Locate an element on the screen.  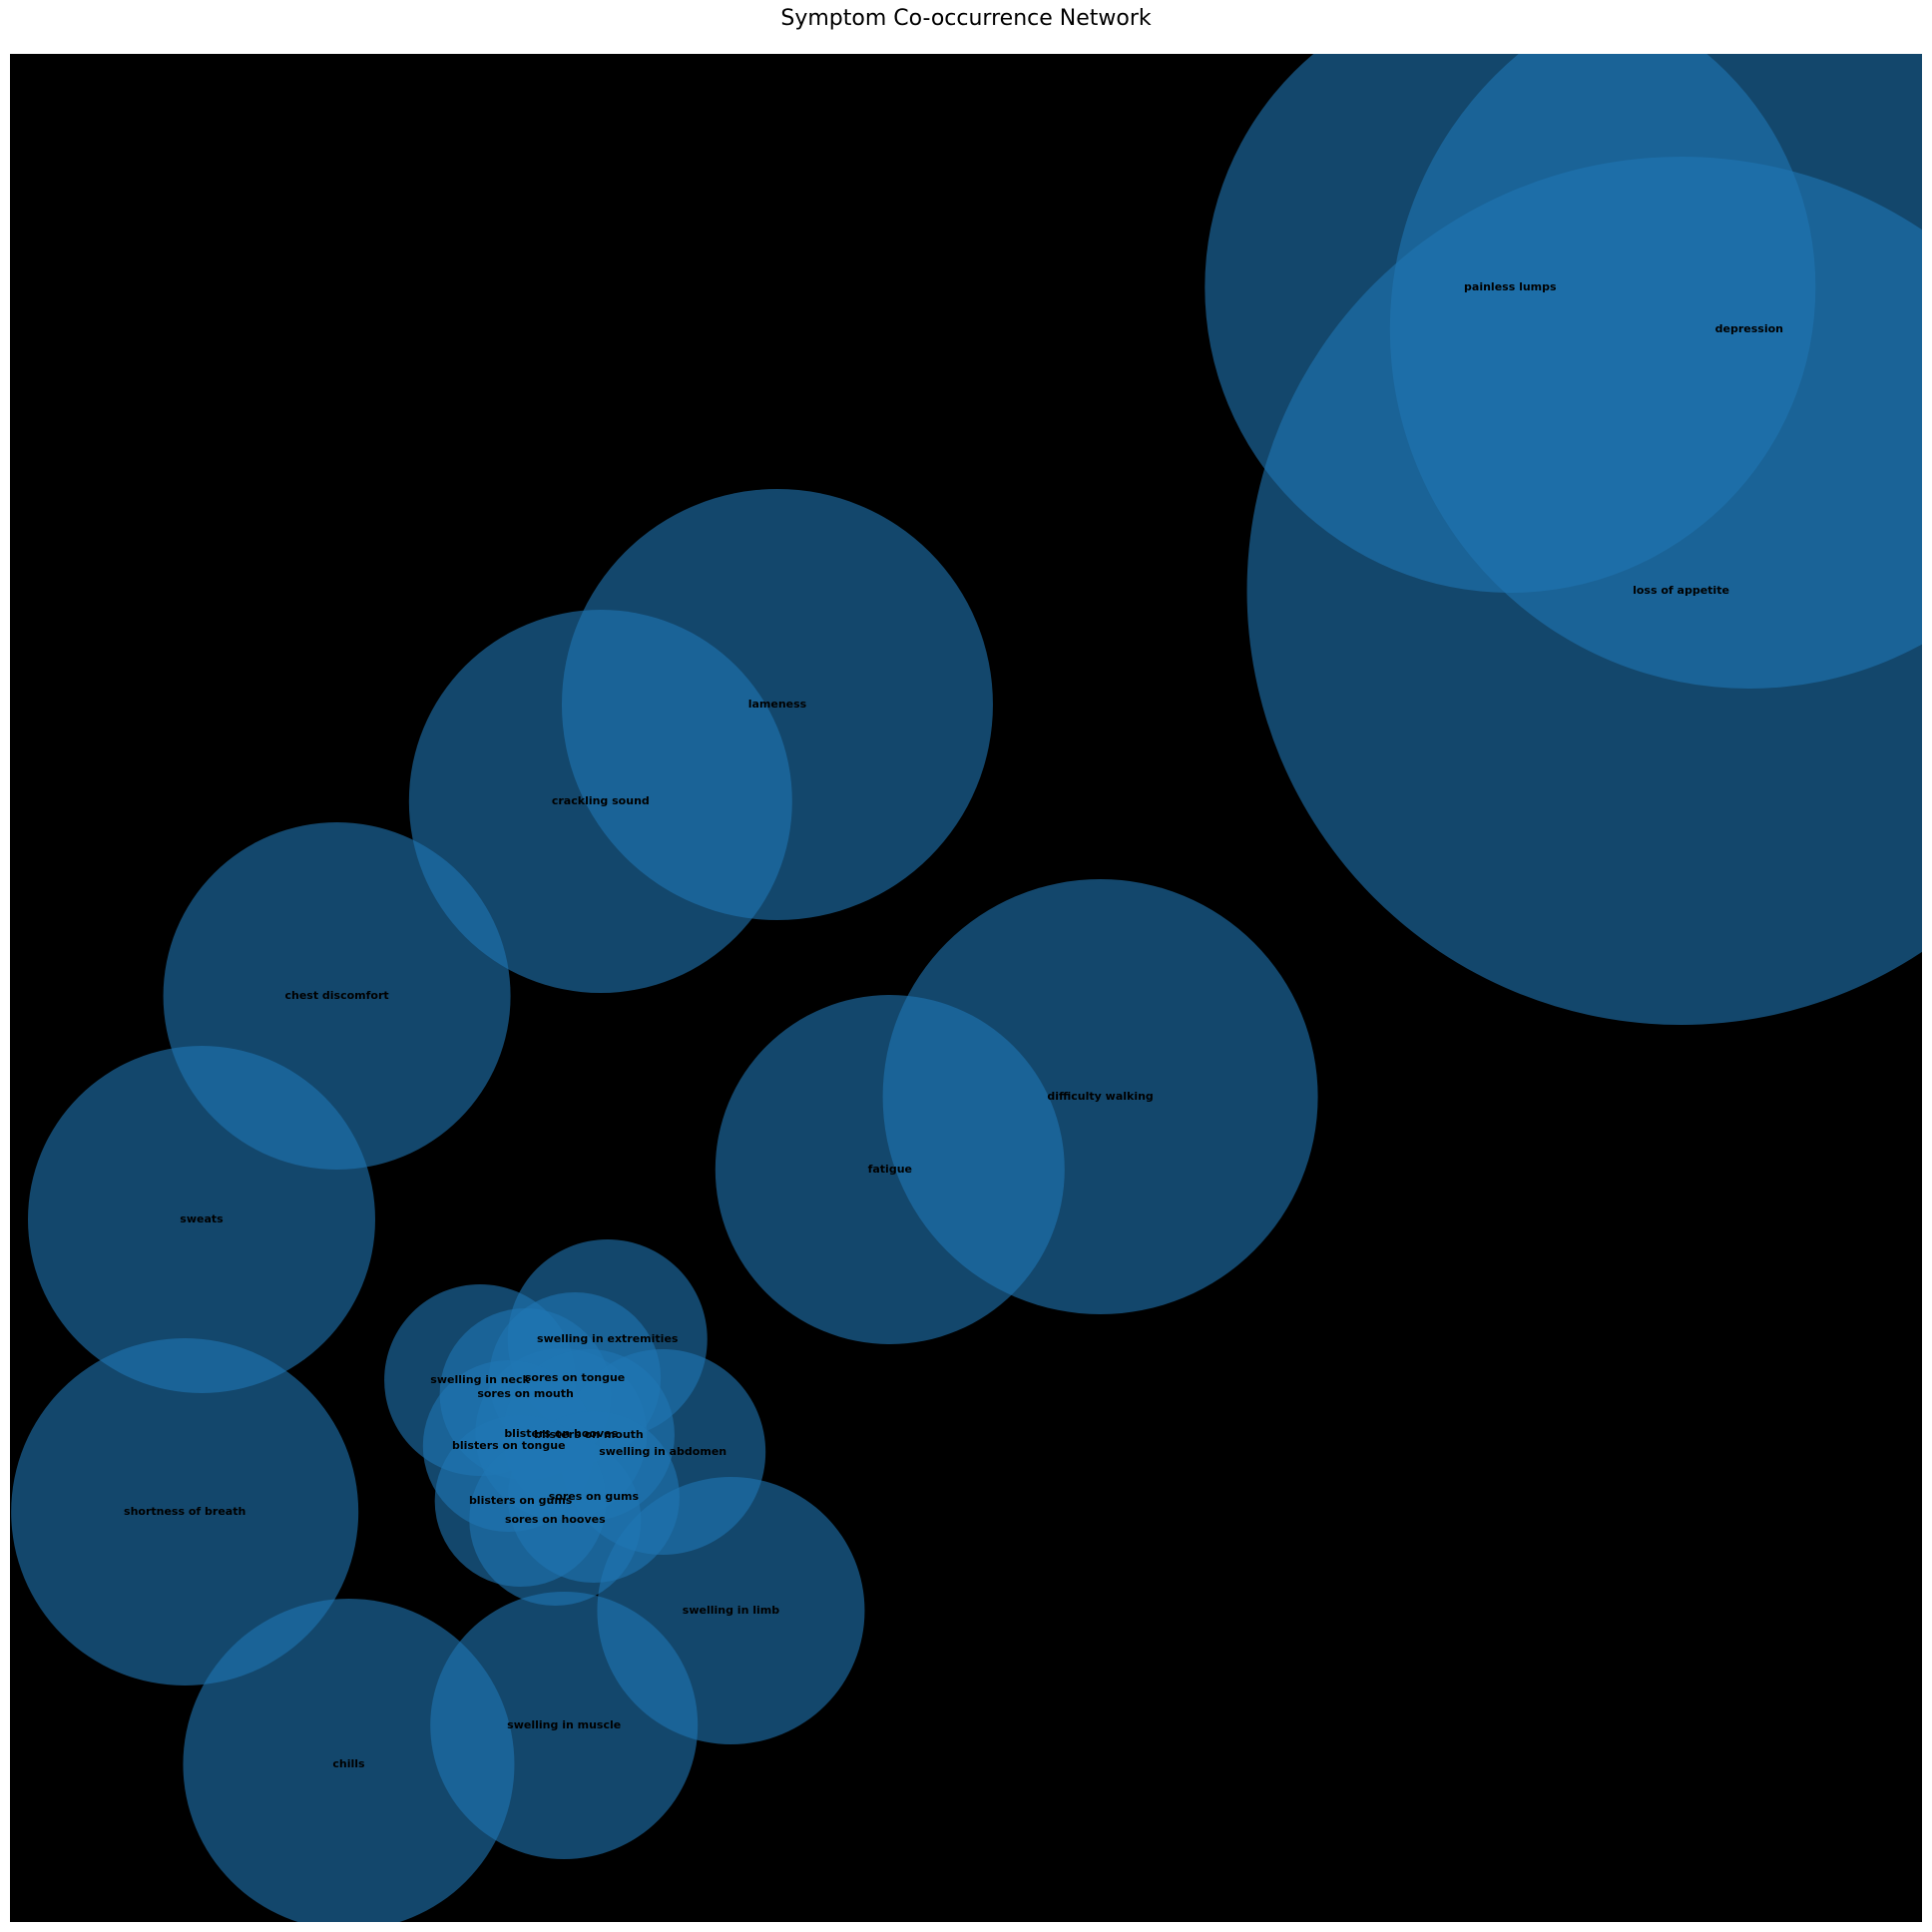
node-label-13: blisters on hooves is located at coordinates (561, 1433).